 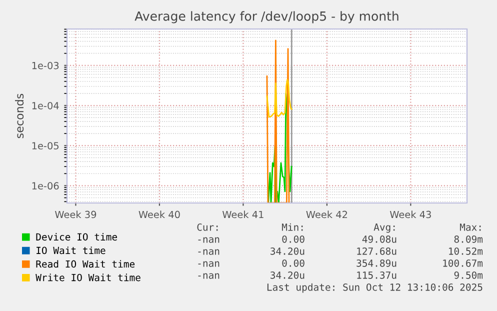 I want to click on legend-label: Device IO time, so click(x=76, y=237).